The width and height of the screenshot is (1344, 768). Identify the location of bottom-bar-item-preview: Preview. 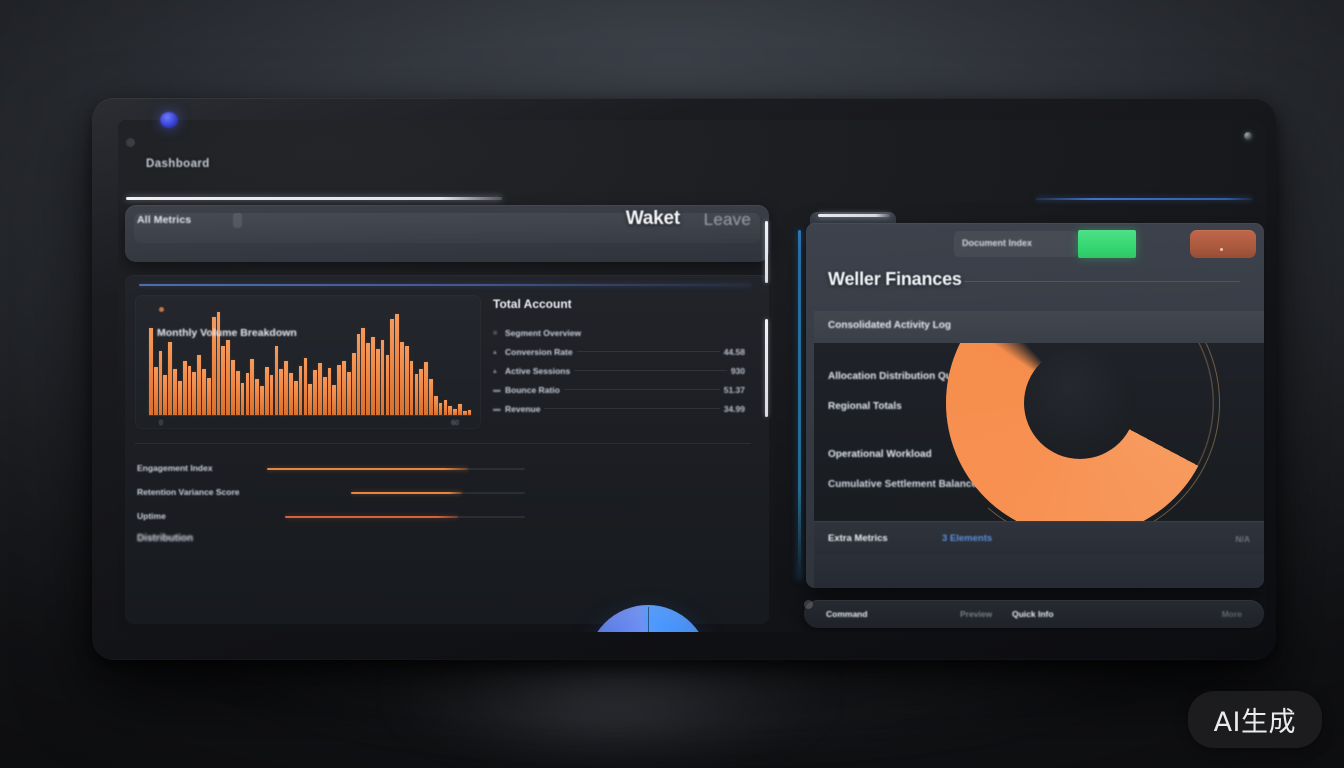
(976, 614).